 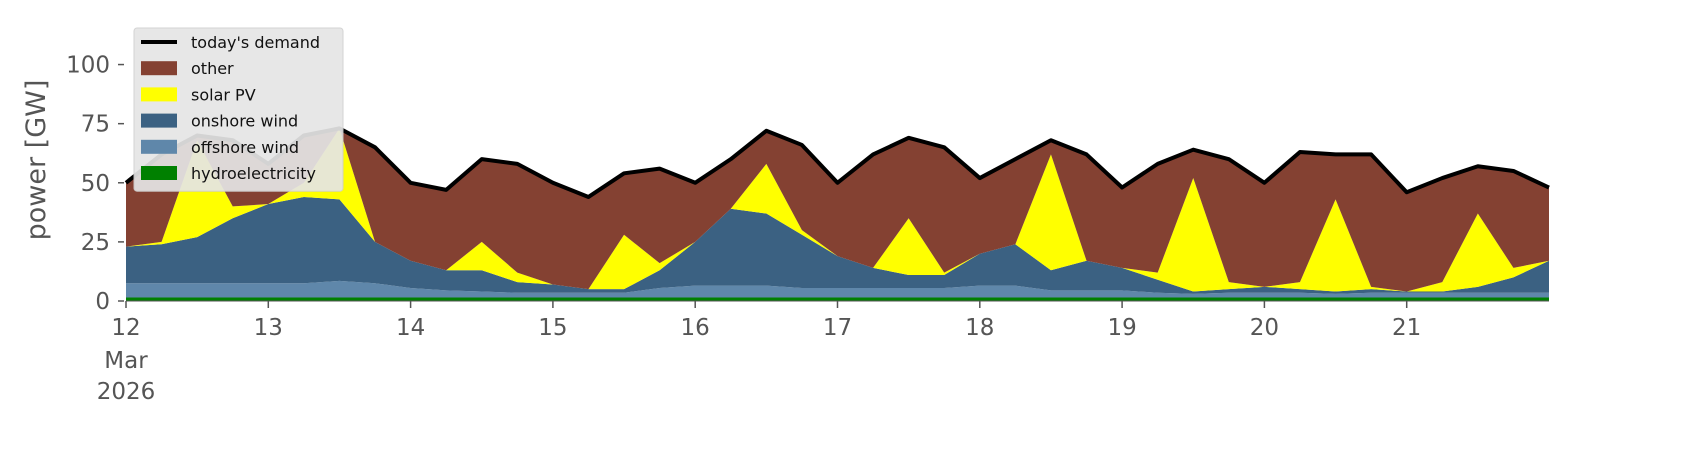 I want to click on y-tick-label: 50, so click(x=95, y=184).